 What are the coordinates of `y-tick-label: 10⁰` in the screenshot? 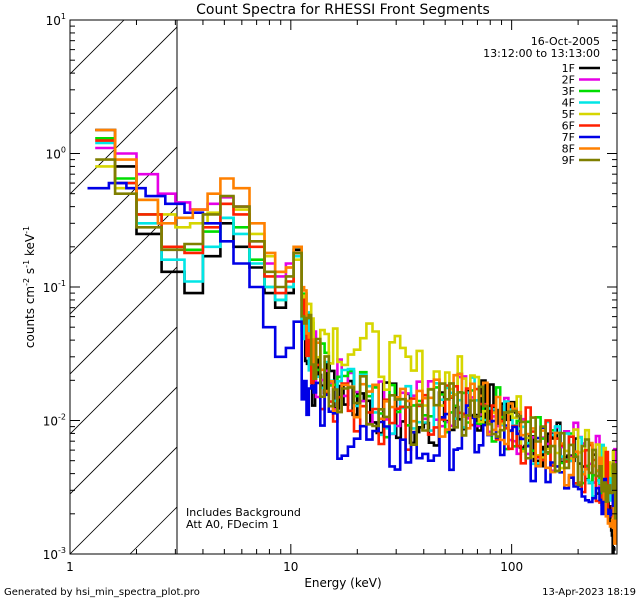 It's located at (56, 154).